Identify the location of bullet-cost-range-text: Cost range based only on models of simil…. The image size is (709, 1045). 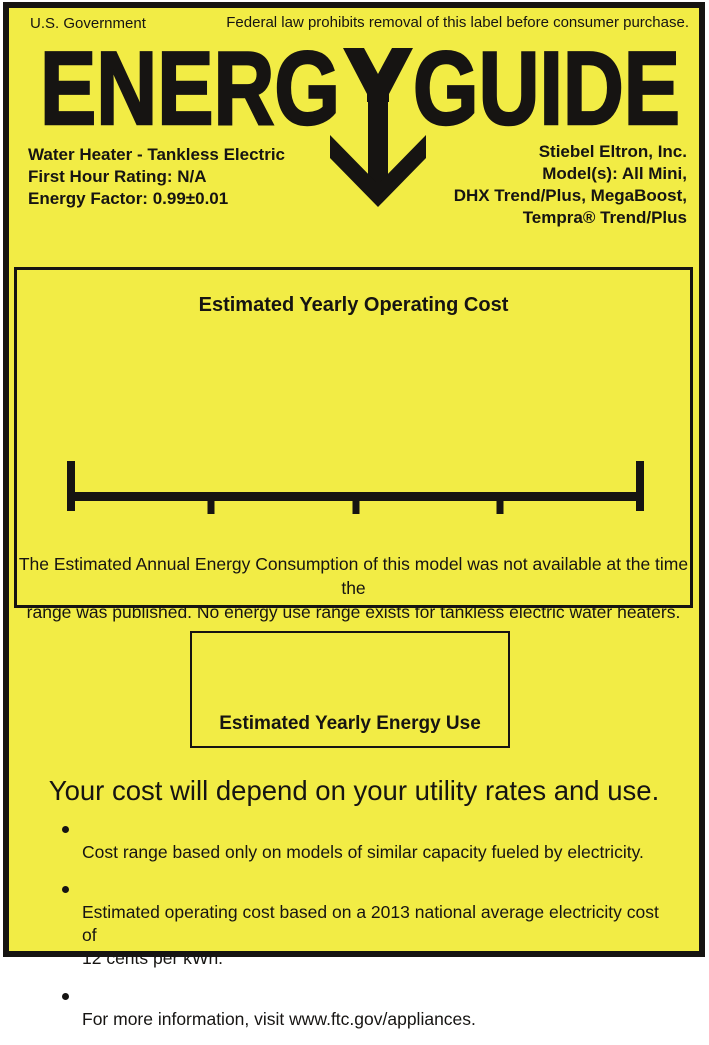
(363, 852).